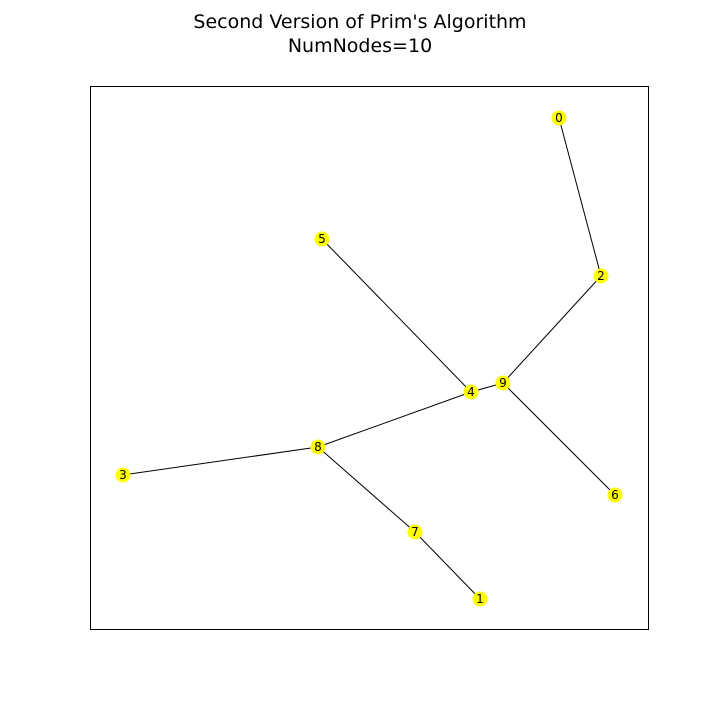 The image size is (720, 720). I want to click on node-label-0: 0, so click(559, 118).